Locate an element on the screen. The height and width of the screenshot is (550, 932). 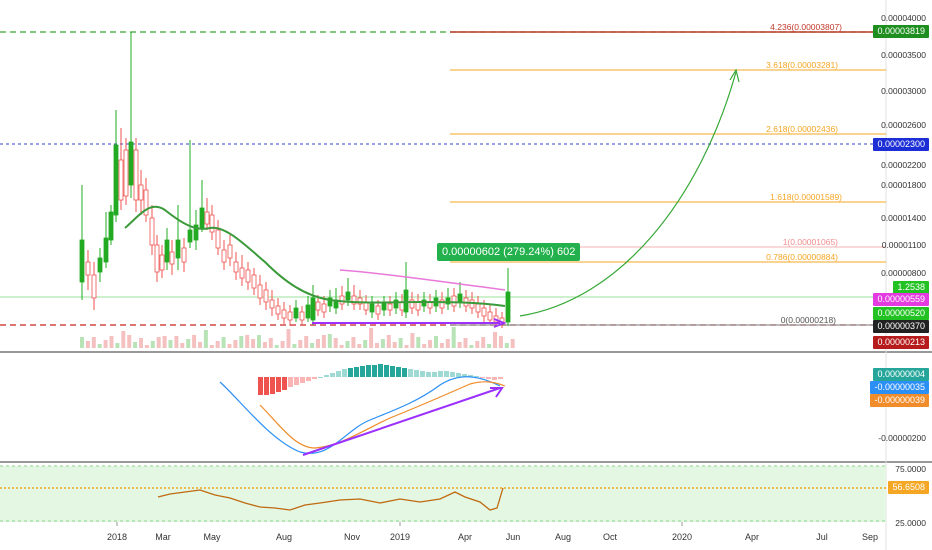
price-axis-label: 0.00002200 is located at coordinates (903, 165).